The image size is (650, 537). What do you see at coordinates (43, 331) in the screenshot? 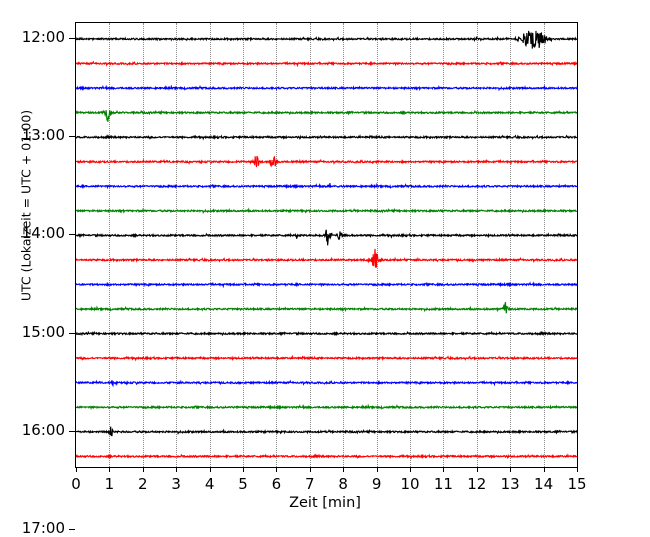
I see `y-tick-label: 15:00` at bounding box center [43, 331].